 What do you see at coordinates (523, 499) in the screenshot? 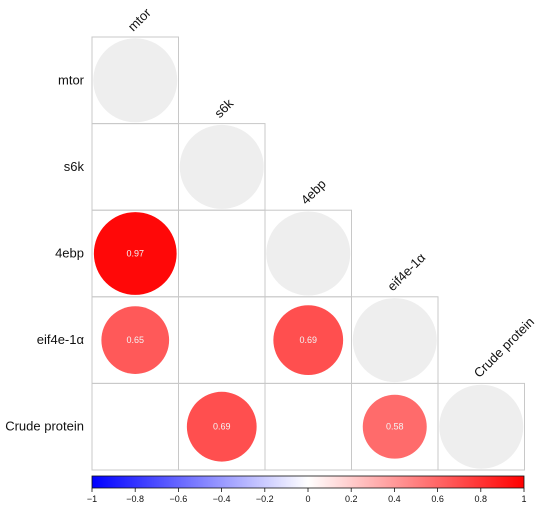
I see `colorbar-tick-label: 1` at bounding box center [523, 499].